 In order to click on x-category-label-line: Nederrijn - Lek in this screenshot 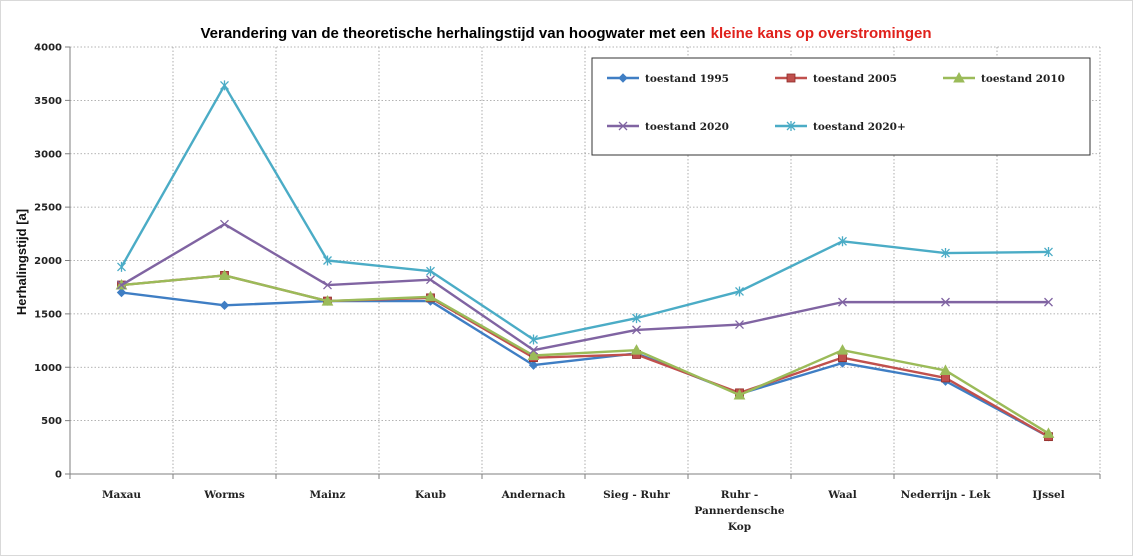, I will do `click(946, 495)`.